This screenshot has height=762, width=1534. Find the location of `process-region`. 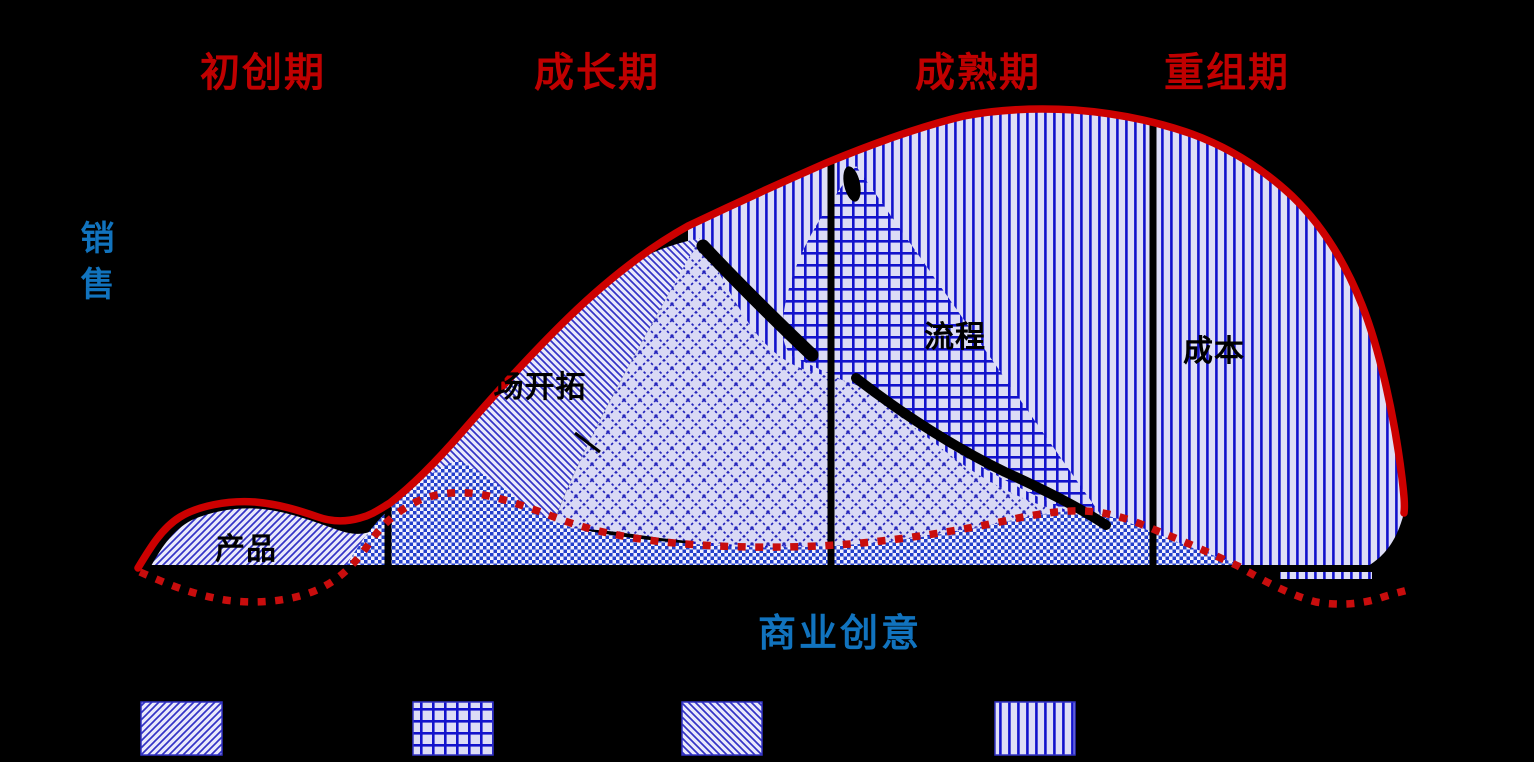

process-region is located at coordinates (946, 347).